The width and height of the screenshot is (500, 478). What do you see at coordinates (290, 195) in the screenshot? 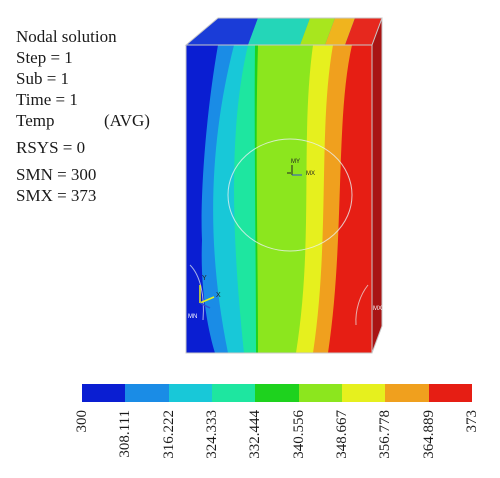
I see `contour-ellipse` at bounding box center [290, 195].